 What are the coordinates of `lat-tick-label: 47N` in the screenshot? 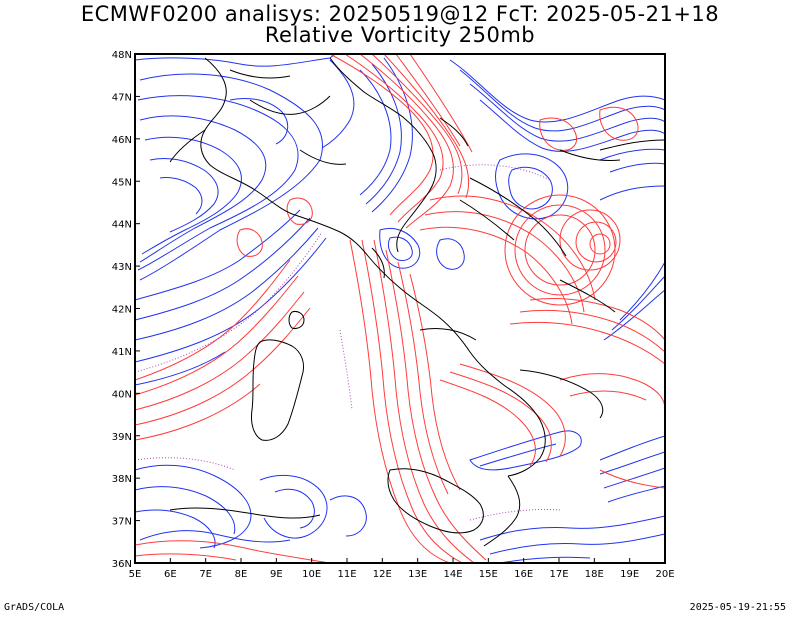 It's located at (122, 97).